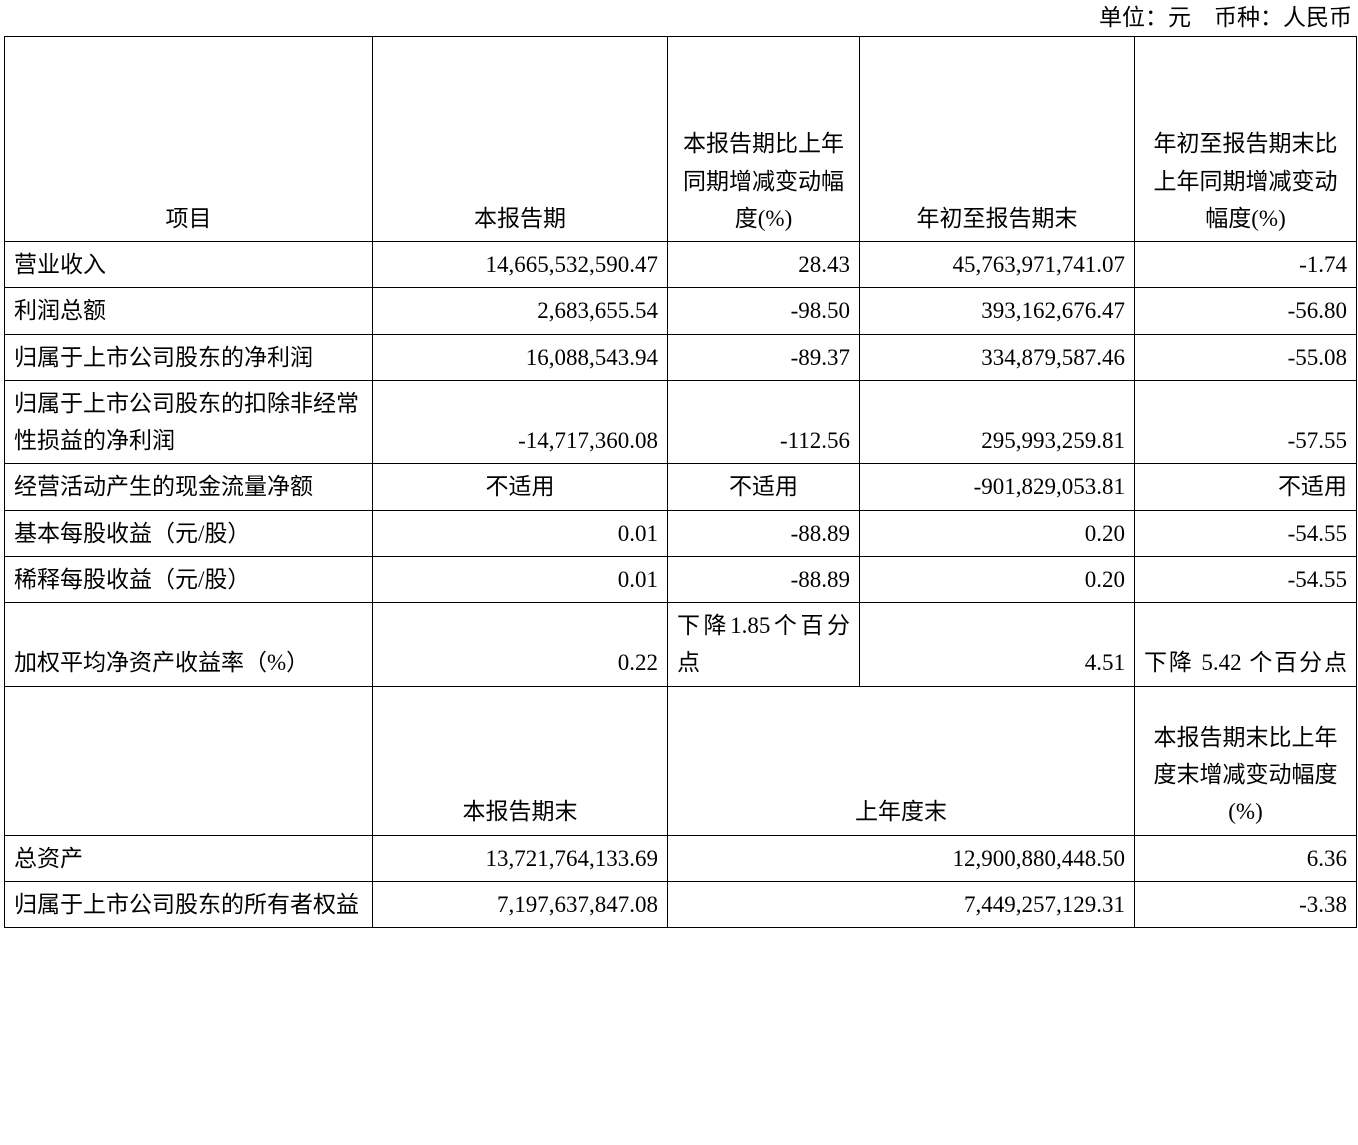  What do you see at coordinates (1245, 904) in the screenshot?
I see `cell-equity-change: -3.38` at bounding box center [1245, 904].